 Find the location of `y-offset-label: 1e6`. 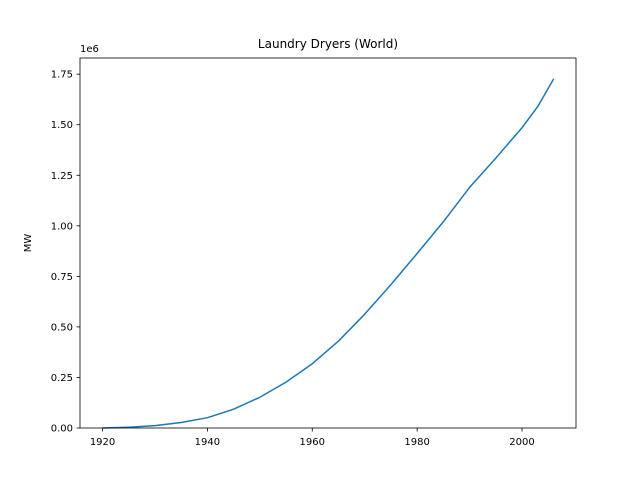

y-offset-label: 1e6 is located at coordinates (89, 49).